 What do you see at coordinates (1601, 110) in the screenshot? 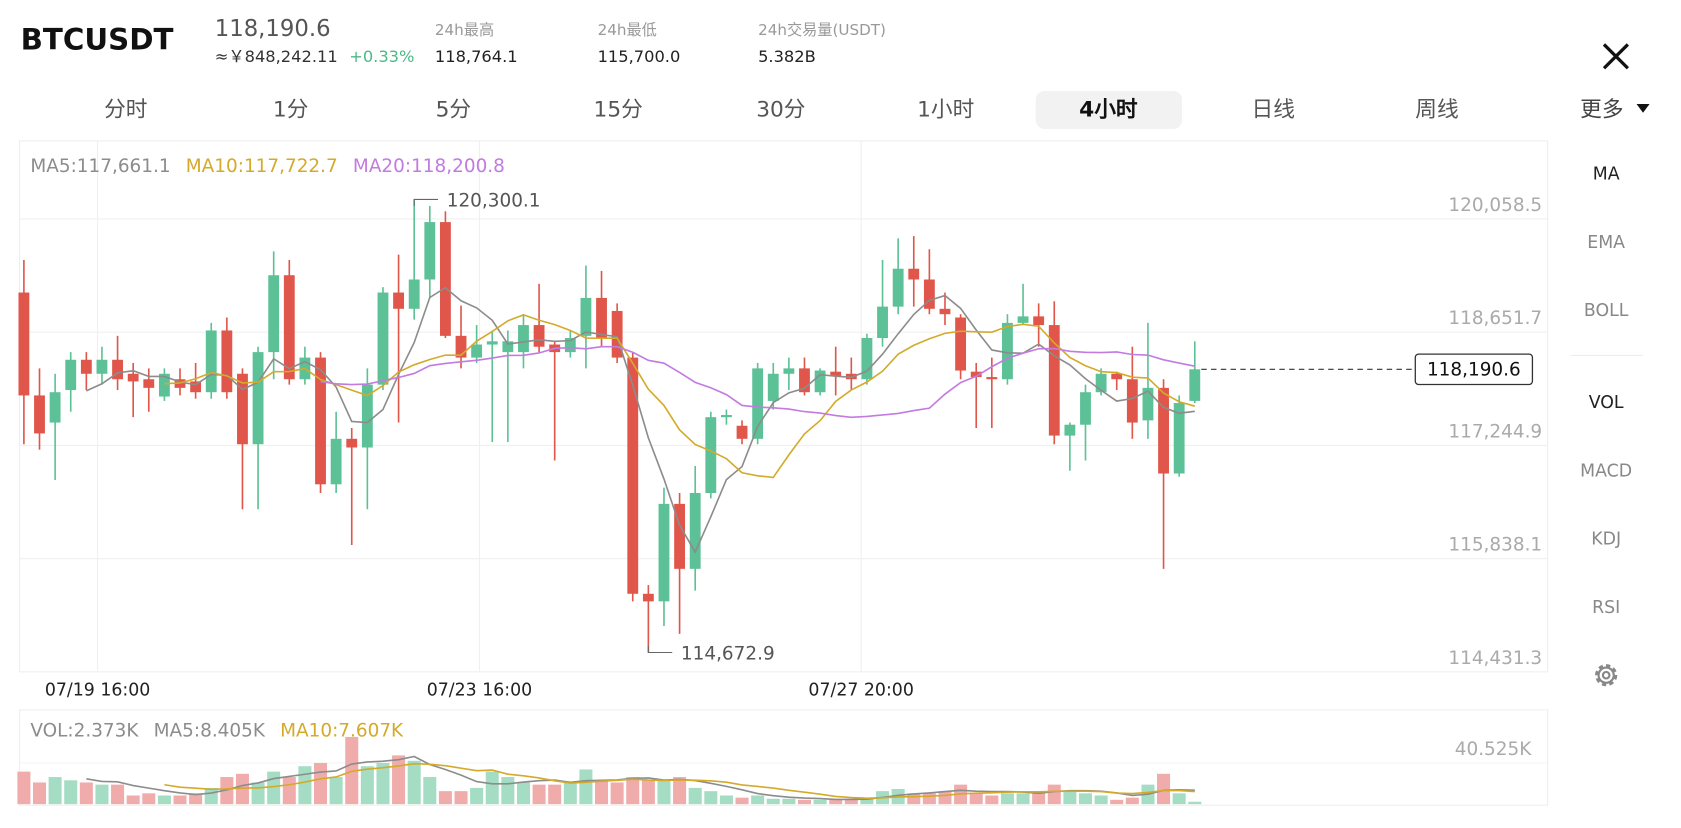
I see `more-tab: 更多` at bounding box center [1601, 110].